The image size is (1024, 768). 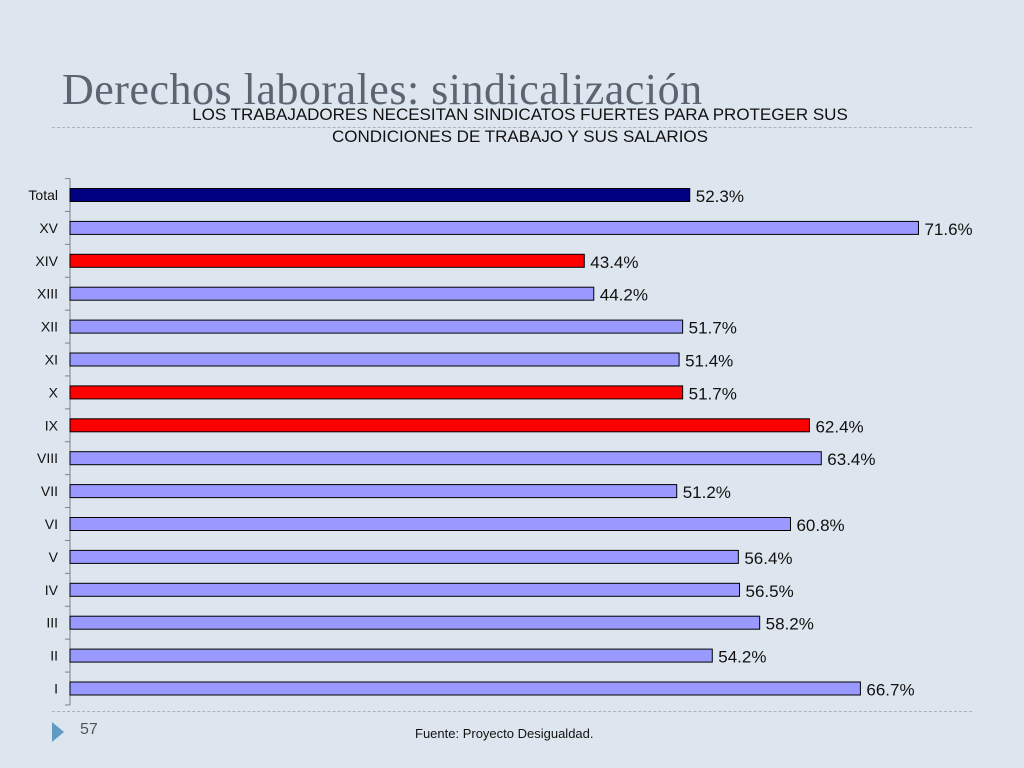 What do you see at coordinates (890, 690) in the screenshot?
I see `data-label: 66.7%` at bounding box center [890, 690].